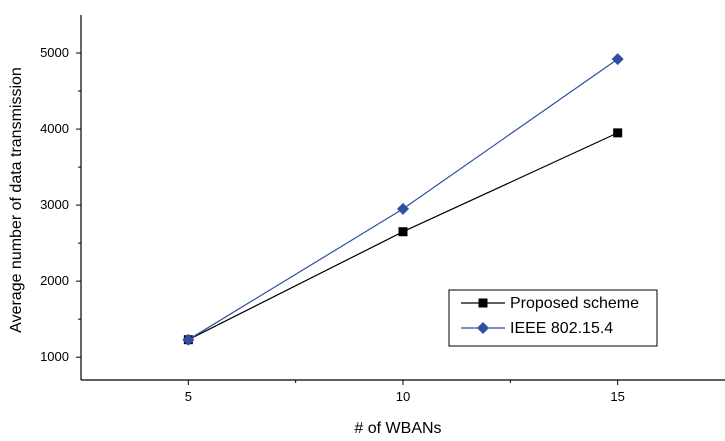 This screenshot has width=725, height=441. What do you see at coordinates (54, 204) in the screenshot?
I see `y-tick-label: 3000` at bounding box center [54, 204].